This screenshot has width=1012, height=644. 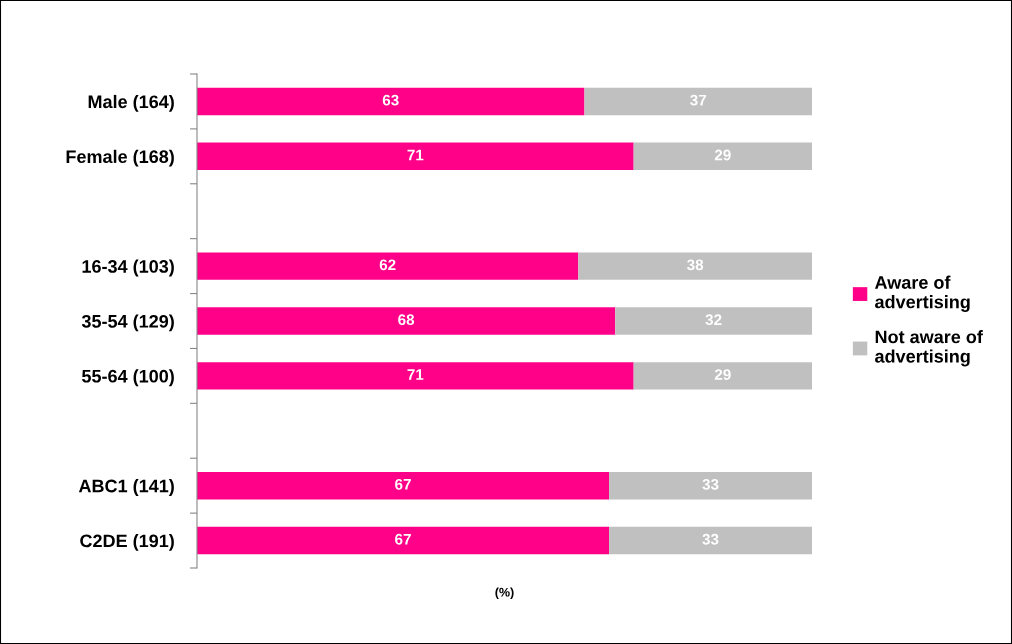 What do you see at coordinates (131, 103) in the screenshot?
I see `y-tick-label: Male (164)` at bounding box center [131, 103].